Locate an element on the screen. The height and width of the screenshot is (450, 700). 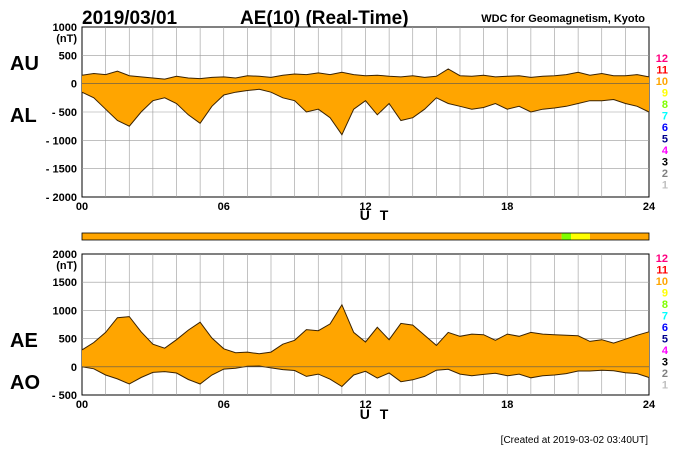
date-title: 2019/03/01 is located at coordinates (130, 18).